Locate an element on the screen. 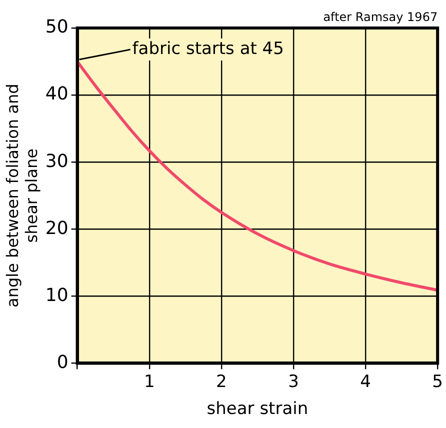 This screenshot has height=428, width=446. annotation: fabric starts at 45 is located at coordinates (208, 48).